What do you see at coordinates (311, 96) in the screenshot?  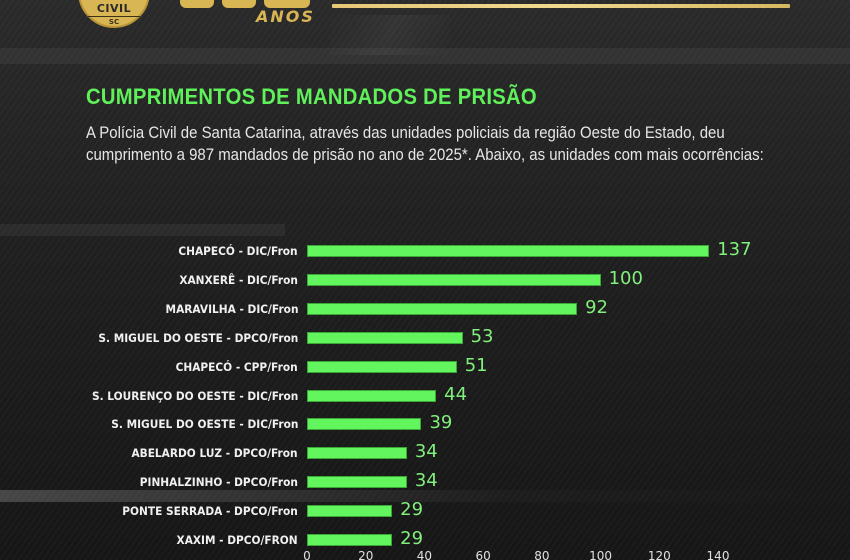 I see `page-title: CUMPRIMENTOS DE MANDADOS DE PRISÃO` at bounding box center [311, 96].